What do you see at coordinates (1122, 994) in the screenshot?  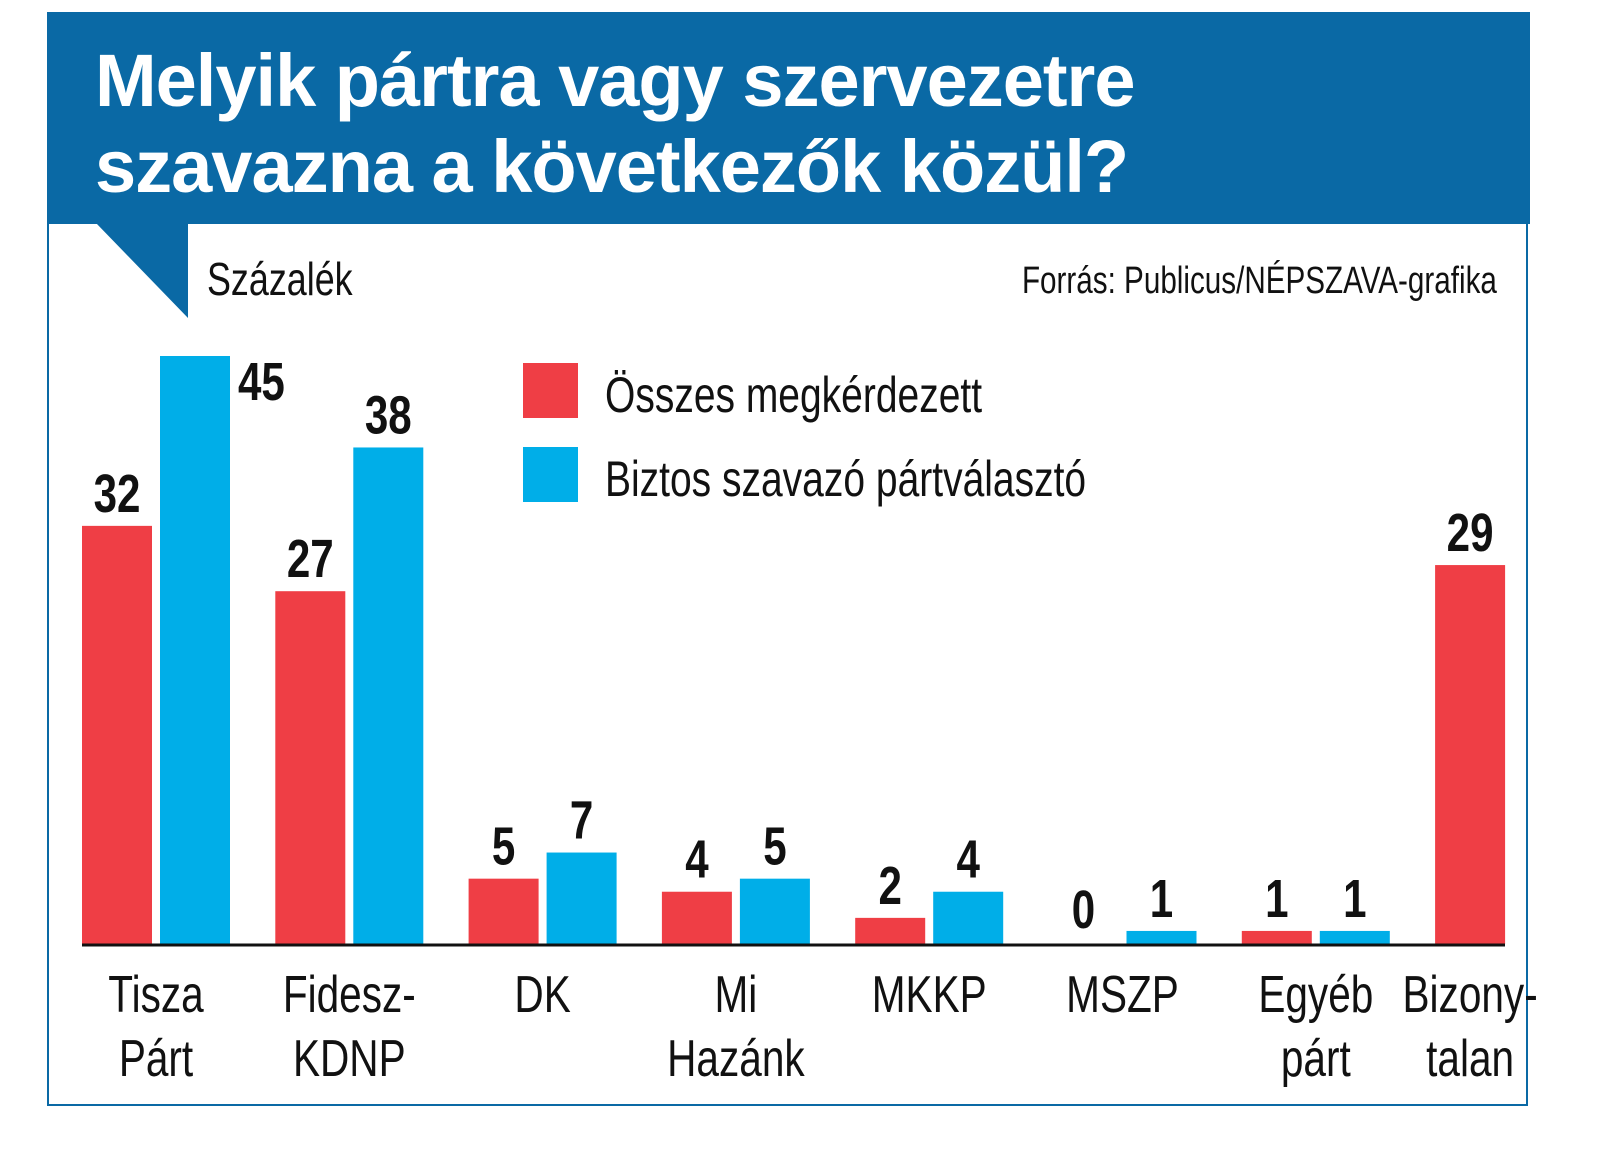 I see `category-label: MSZP` at bounding box center [1122, 994].